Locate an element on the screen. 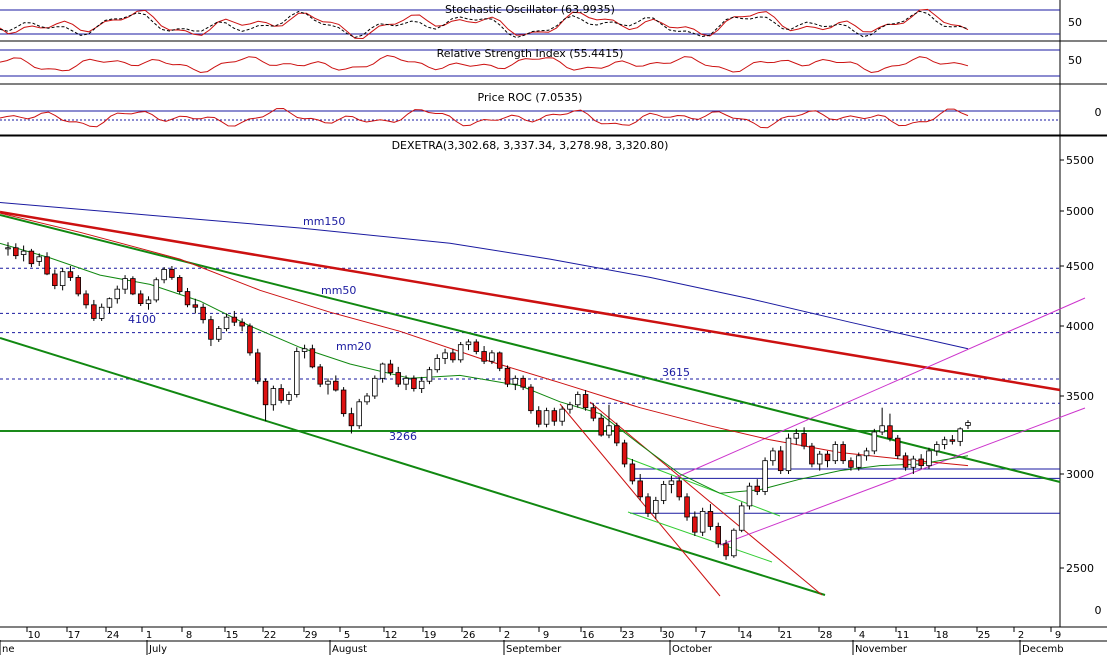  date-tick-label: 24 is located at coordinates (113, 635).